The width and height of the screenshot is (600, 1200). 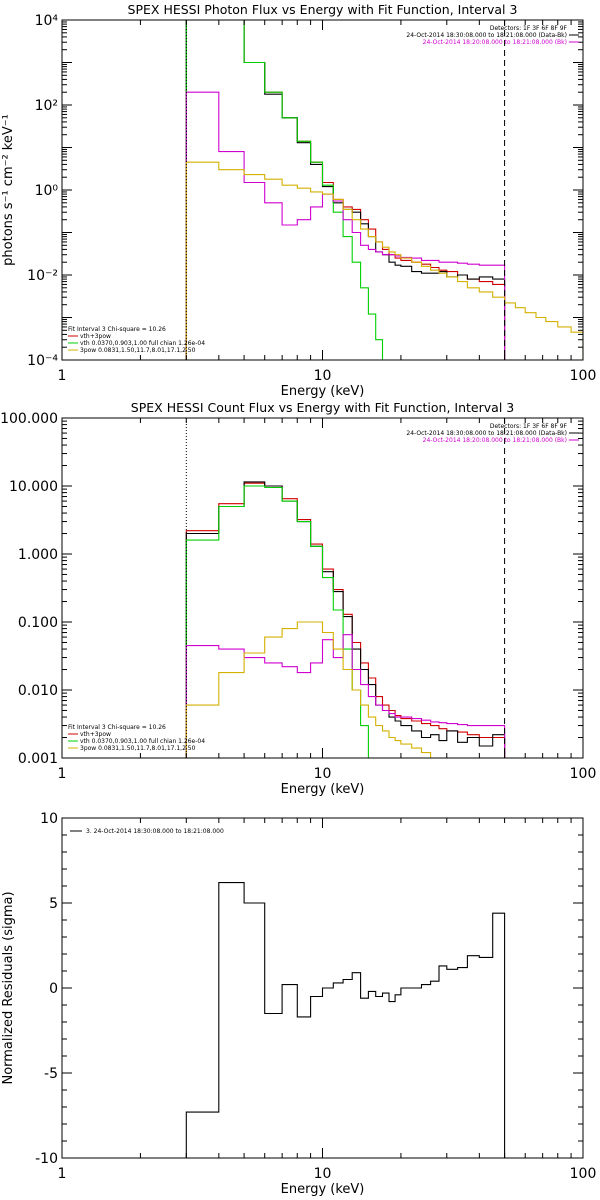 What do you see at coordinates (38, 759) in the screenshot?
I see `y-tick-label: 0.001` at bounding box center [38, 759].